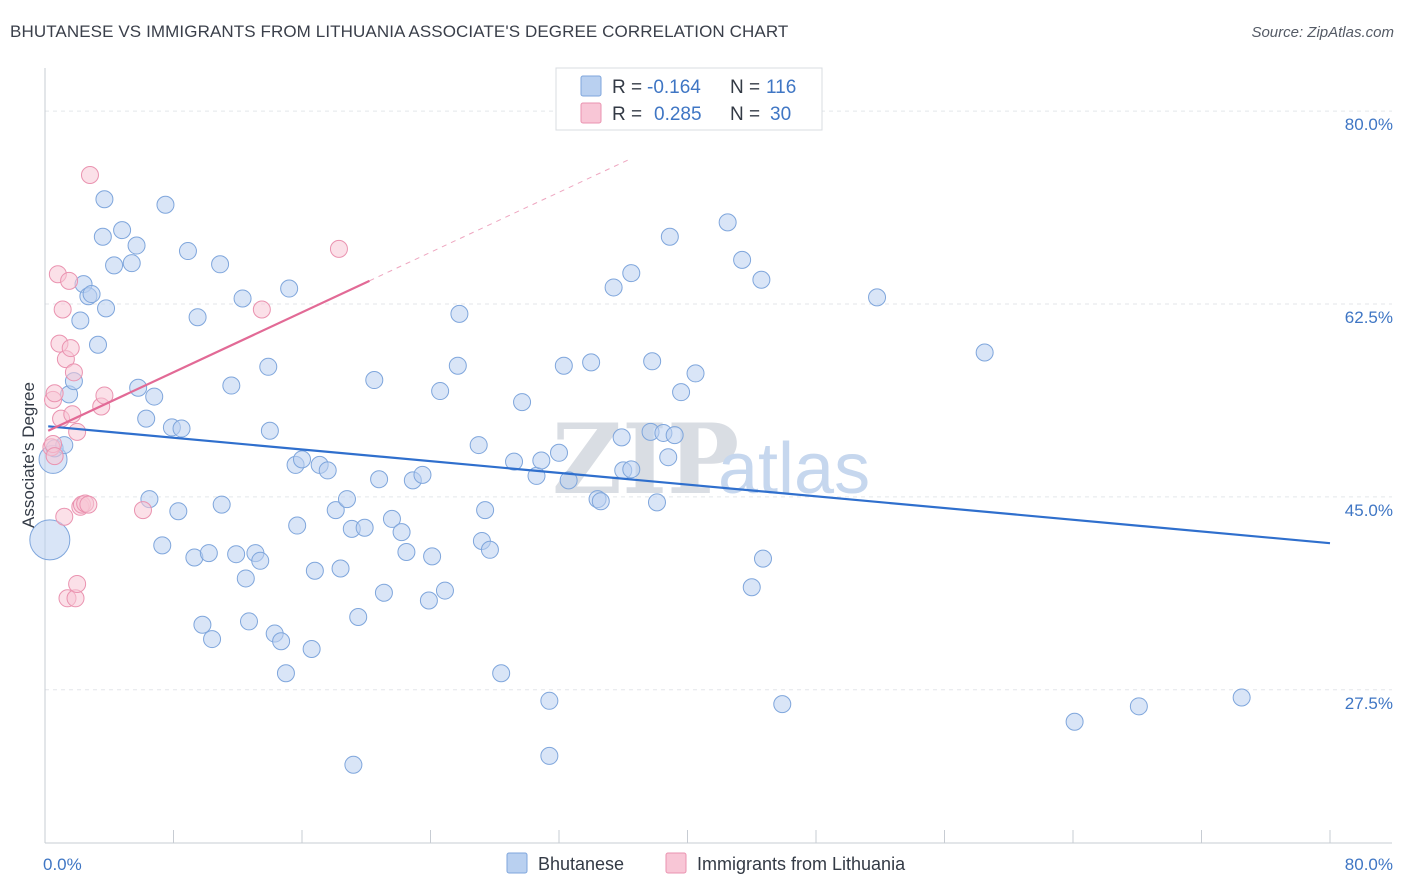 This screenshot has width=1406, height=892. Describe the element at coordinates (645, 459) in the screenshot. I see `watermark-zip: ZIP` at that location.